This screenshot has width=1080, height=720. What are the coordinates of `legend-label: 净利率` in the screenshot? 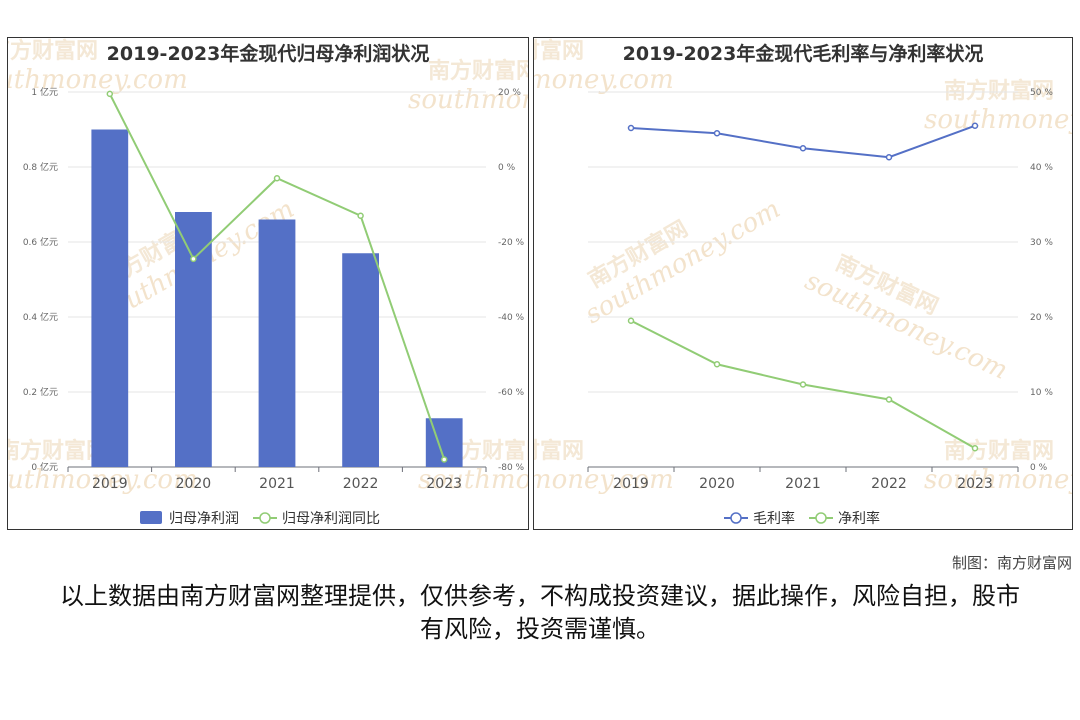 It's located at (859, 518).